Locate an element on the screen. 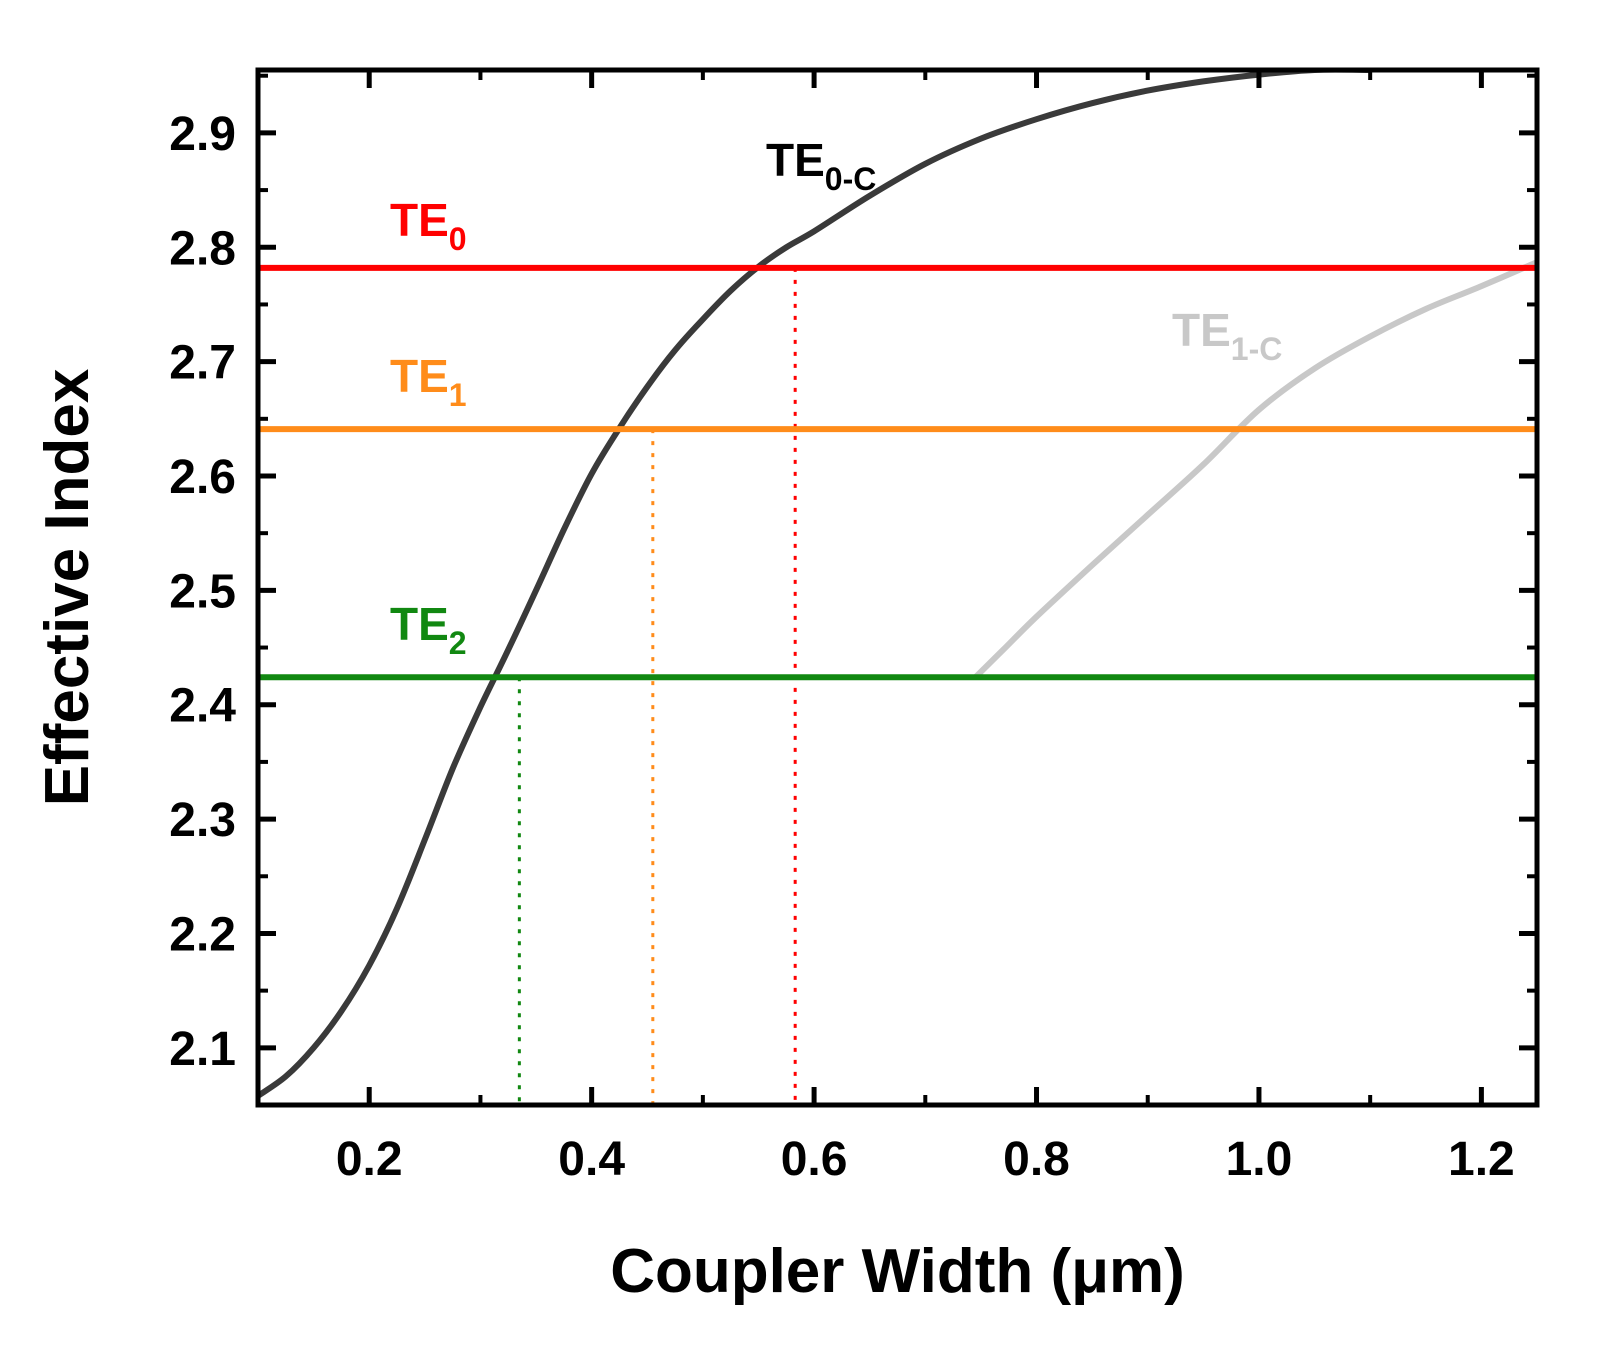  label-te0c-main: TE is located at coordinates (795, 160).